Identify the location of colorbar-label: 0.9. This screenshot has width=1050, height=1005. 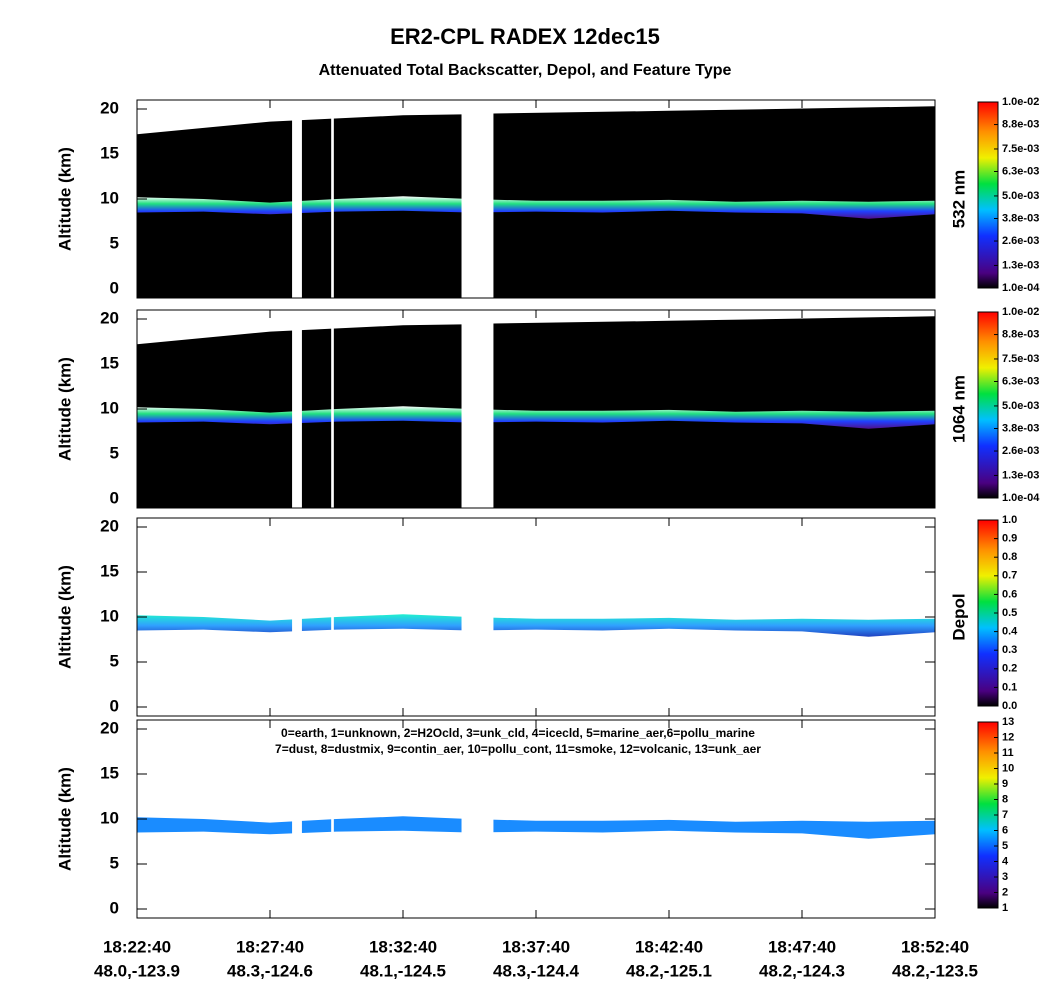
(1009, 539).